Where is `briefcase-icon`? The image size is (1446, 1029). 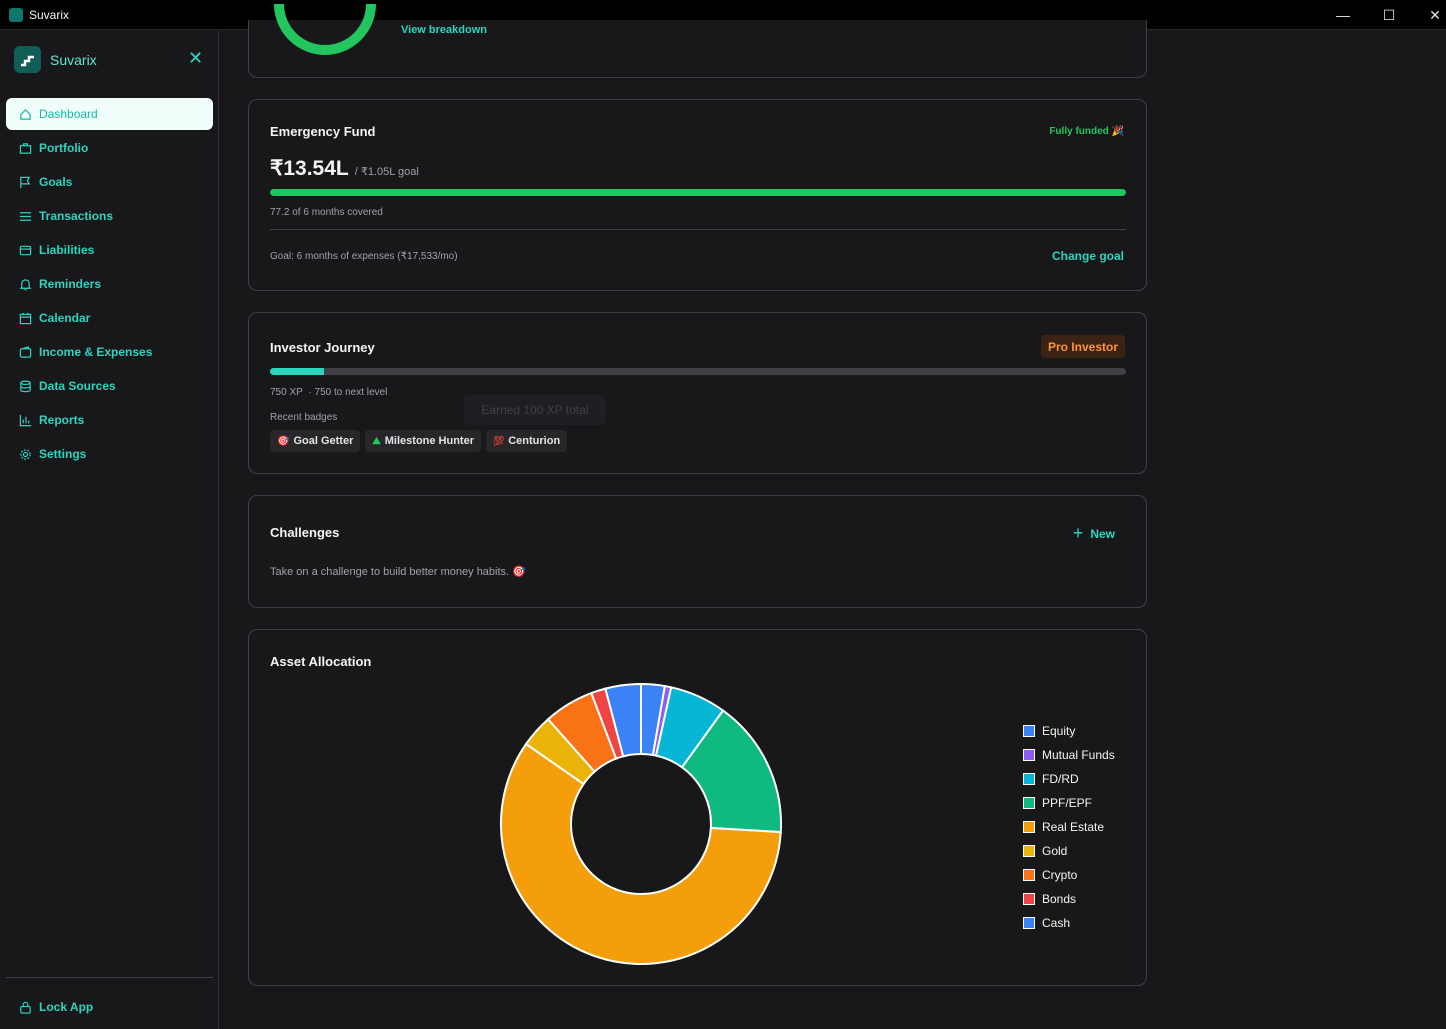 briefcase-icon is located at coordinates (25, 148).